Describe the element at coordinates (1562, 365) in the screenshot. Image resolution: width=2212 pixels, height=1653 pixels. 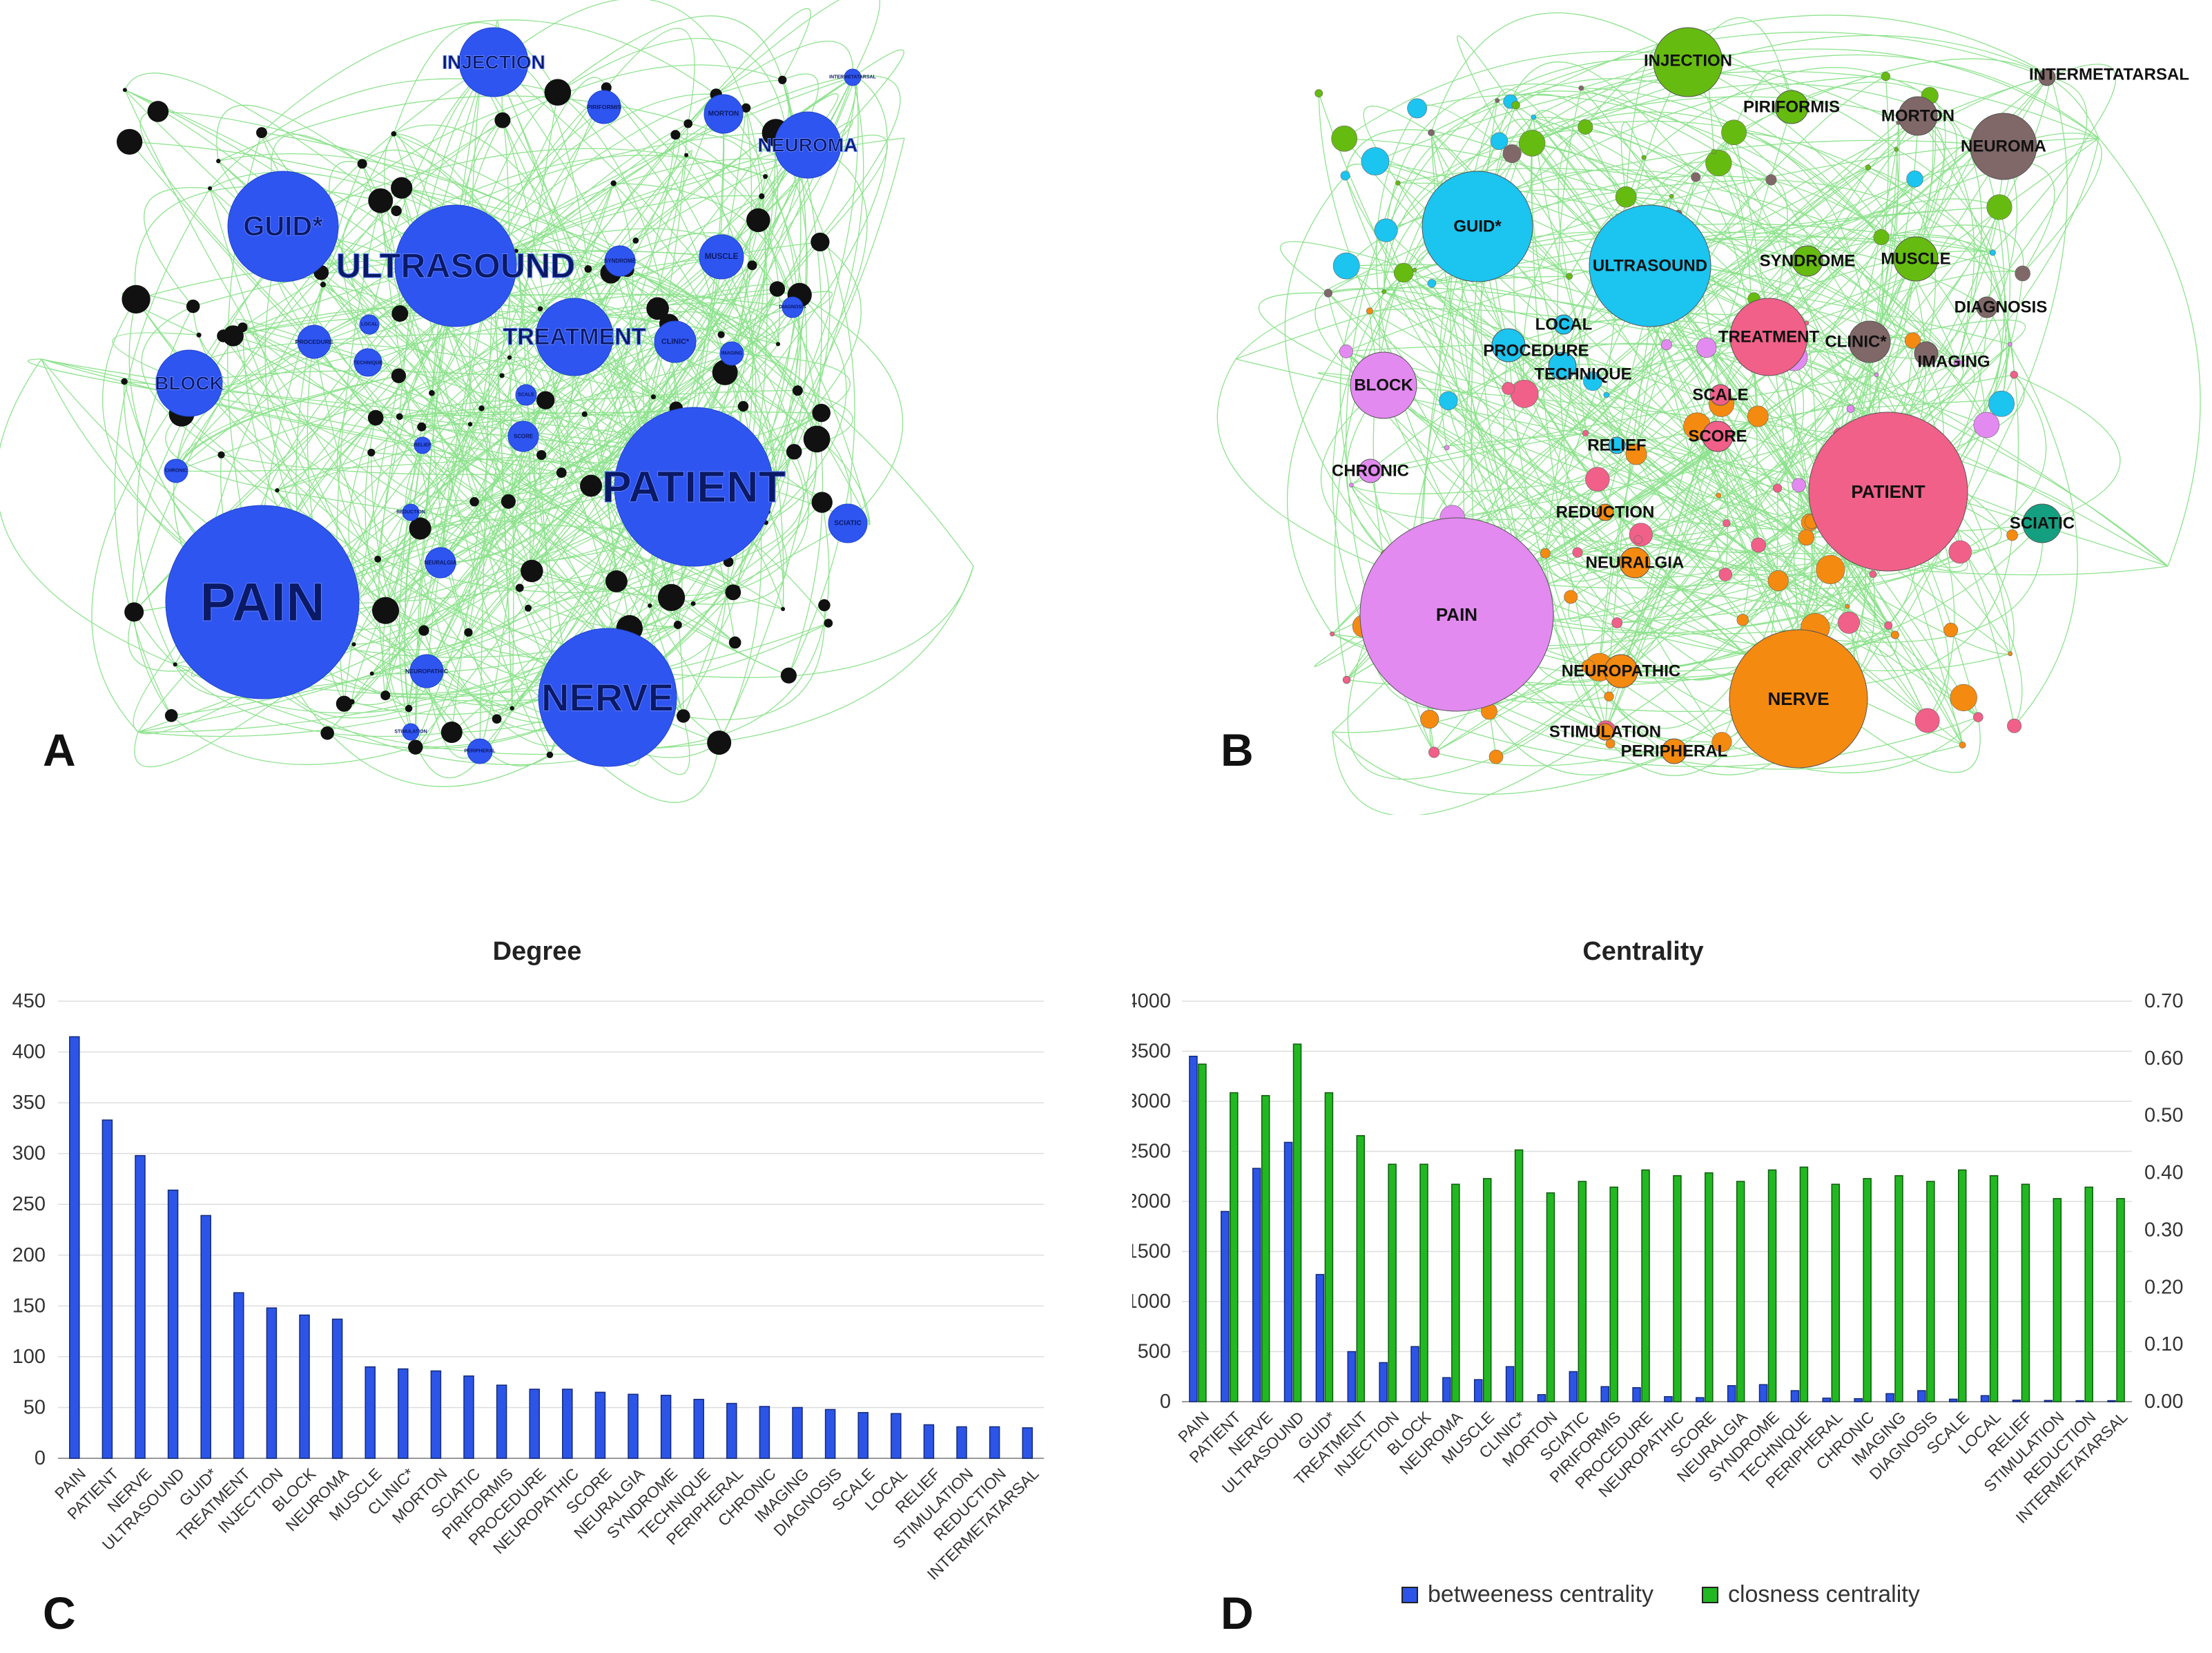
I see `node-technique` at that location.